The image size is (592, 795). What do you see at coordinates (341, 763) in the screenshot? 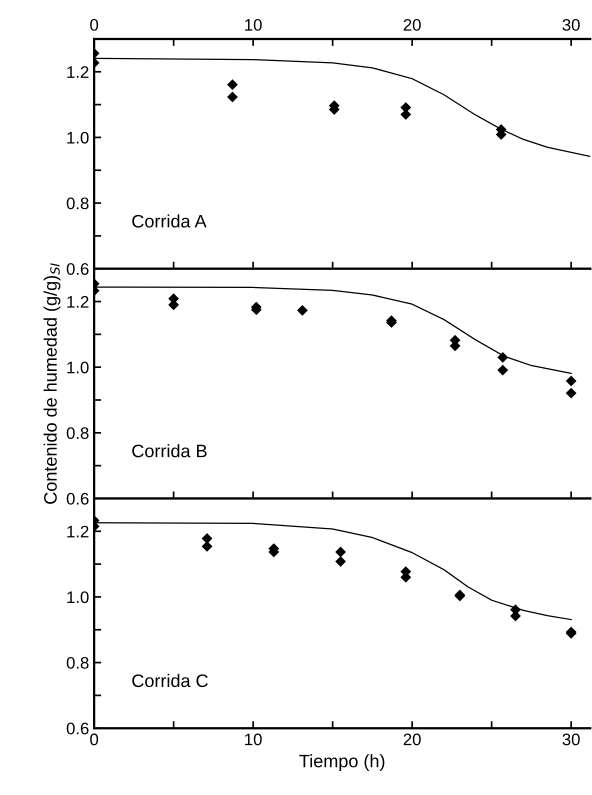
I see `x-axis-title: Tiempo (h)` at bounding box center [341, 763].